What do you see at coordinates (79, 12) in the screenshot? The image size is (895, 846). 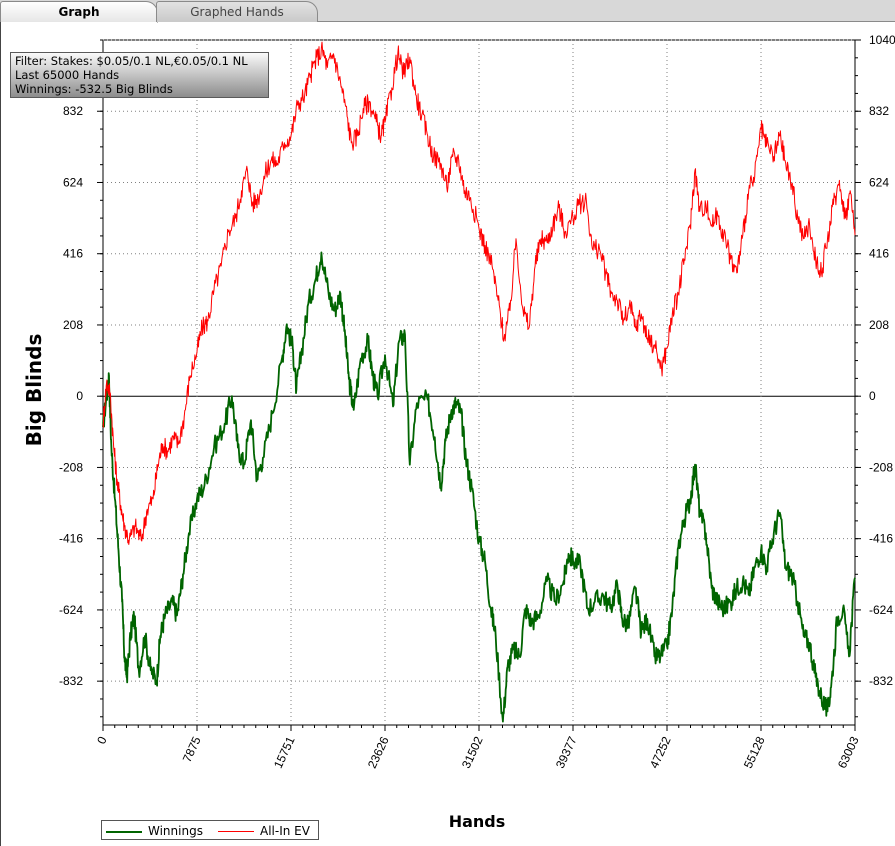 I see `tab-graph: Graph` at bounding box center [79, 12].